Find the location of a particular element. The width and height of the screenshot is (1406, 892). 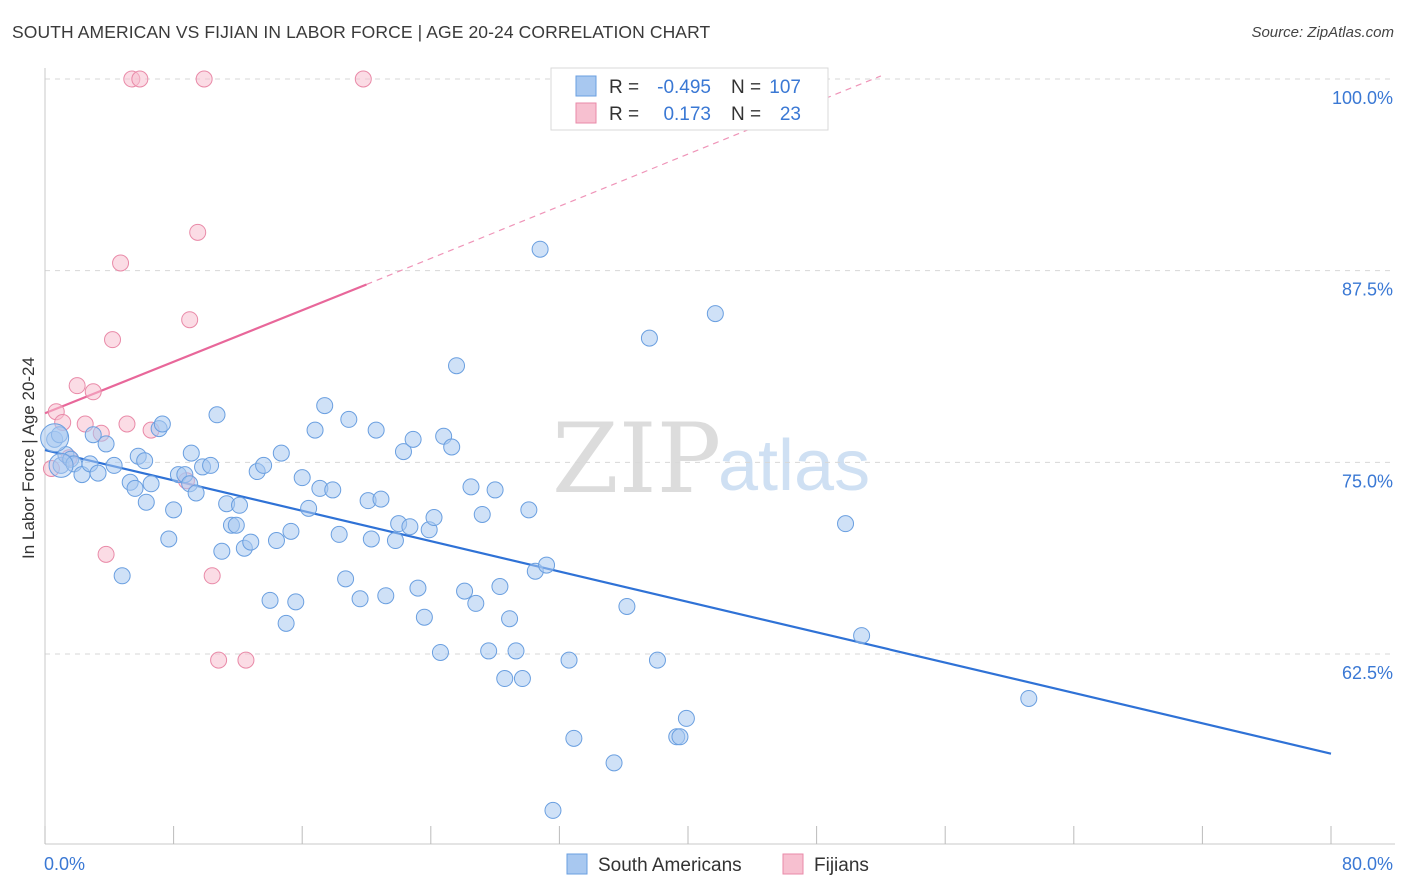

x-tick-label: 0.0% is located at coordinates (64, 864).